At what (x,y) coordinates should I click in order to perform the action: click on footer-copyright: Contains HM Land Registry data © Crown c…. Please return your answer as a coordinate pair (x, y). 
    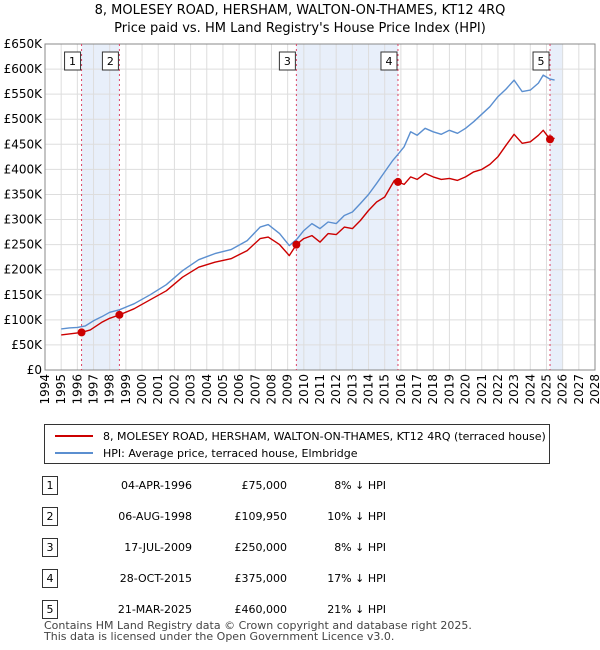
    Looking at the image, I should click on (258, 625).